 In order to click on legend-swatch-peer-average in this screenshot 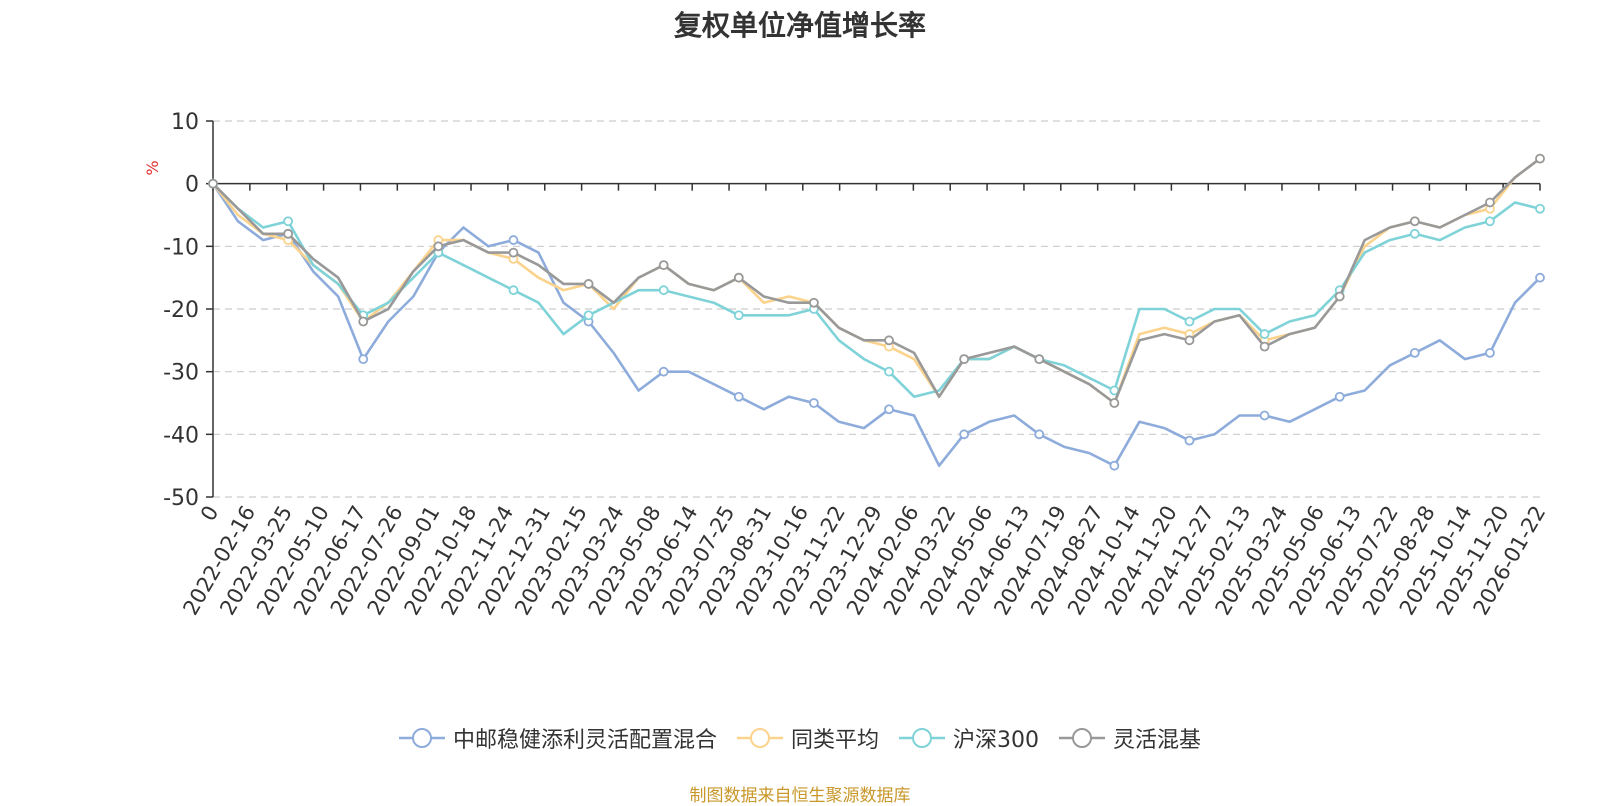, I will do `click(759, 738)`.